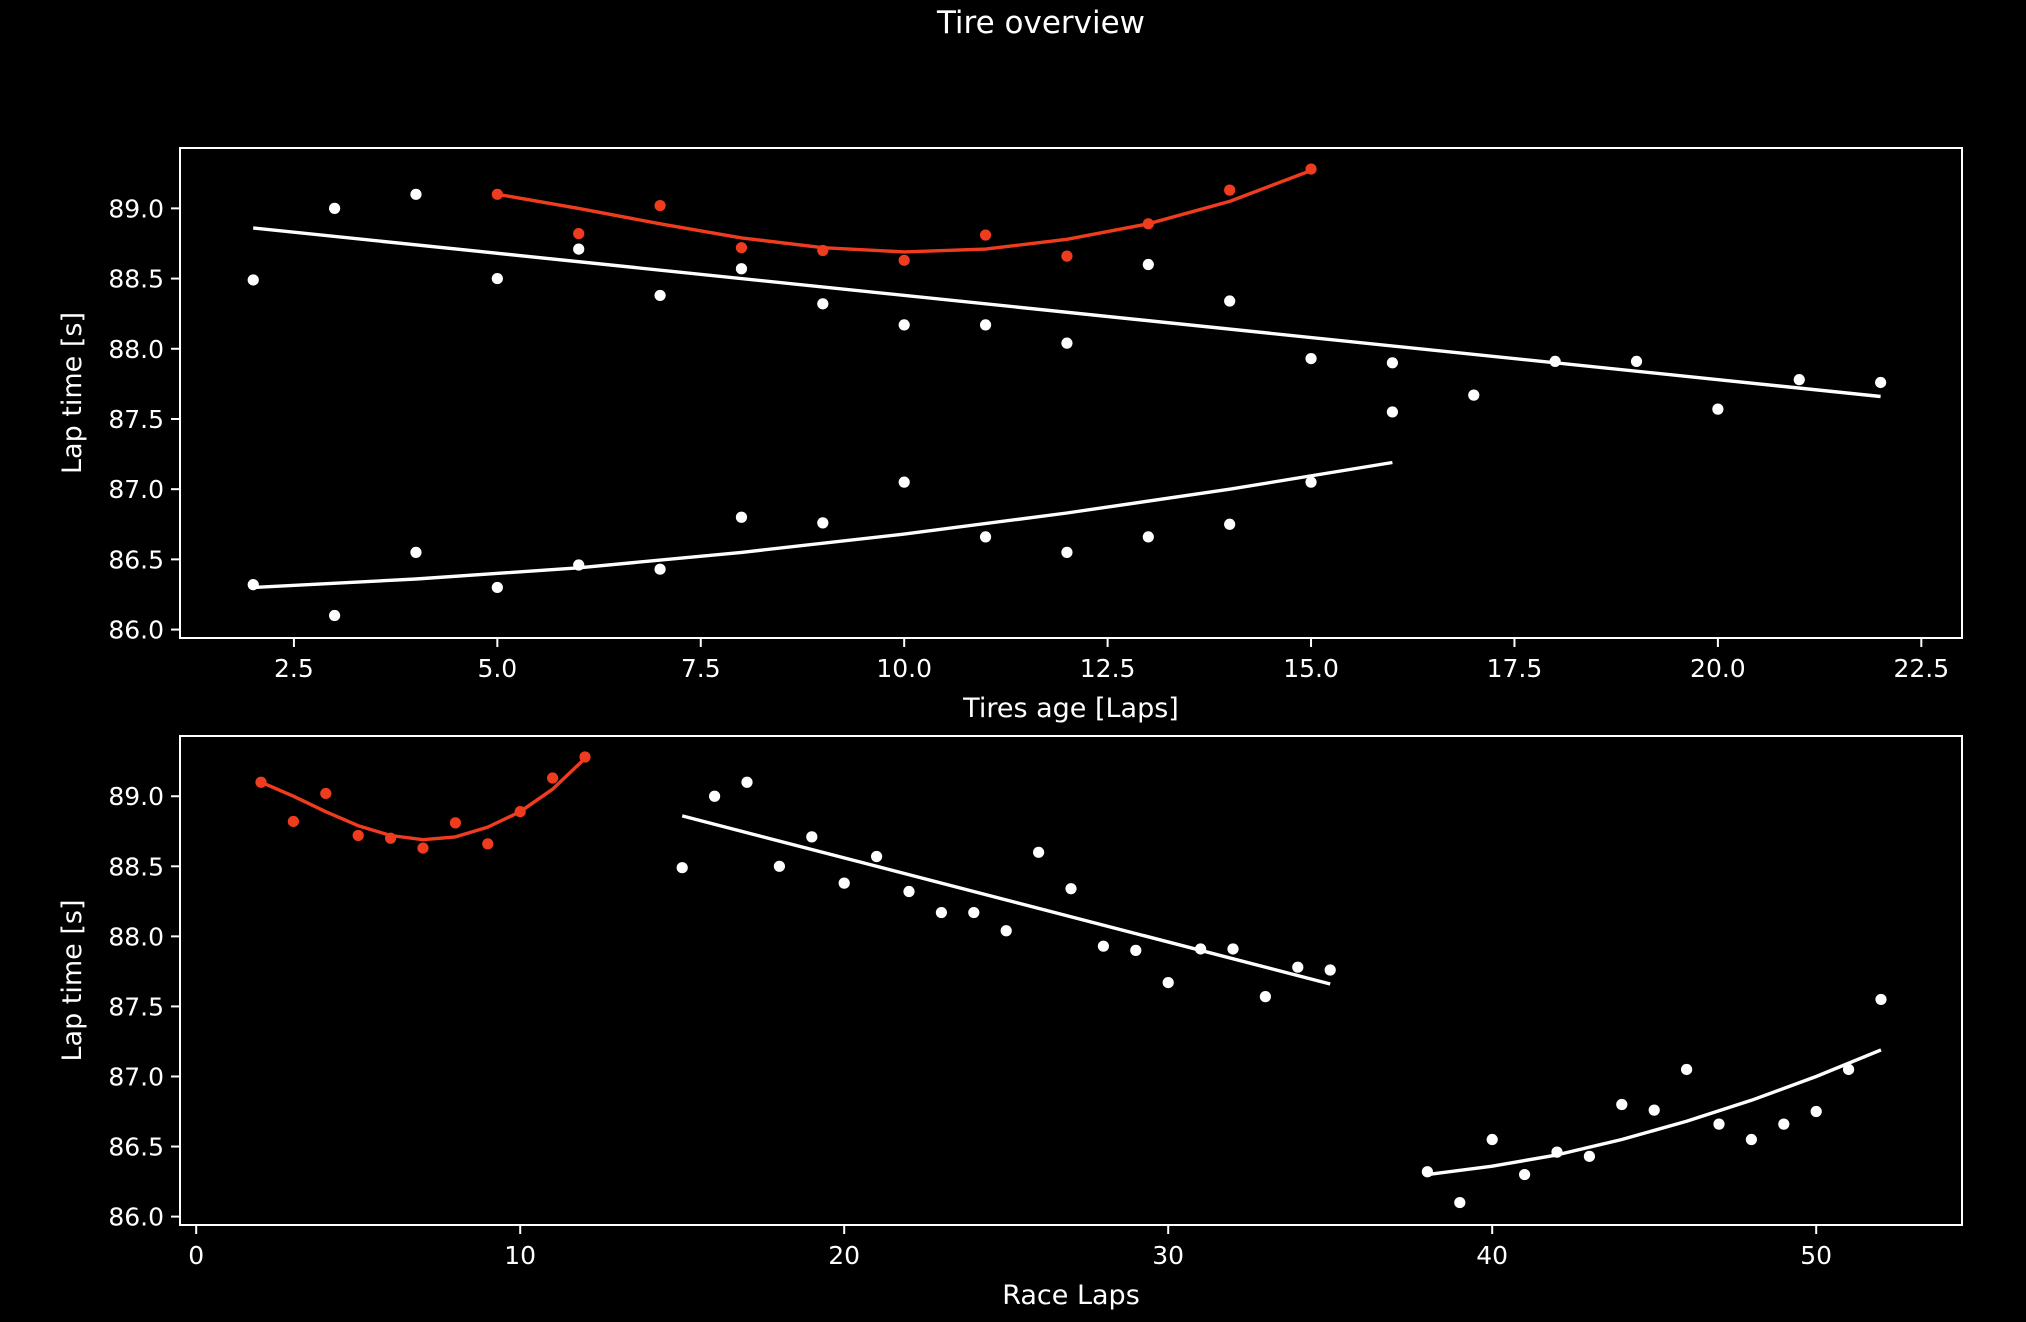 The width and height of the screenshot is (2026, 1322). What do you see at coordinates (1921, 668) in the screenshot?
I see `tire-age-x-tick-label: 22.5` at bounding box center [1921, 668].